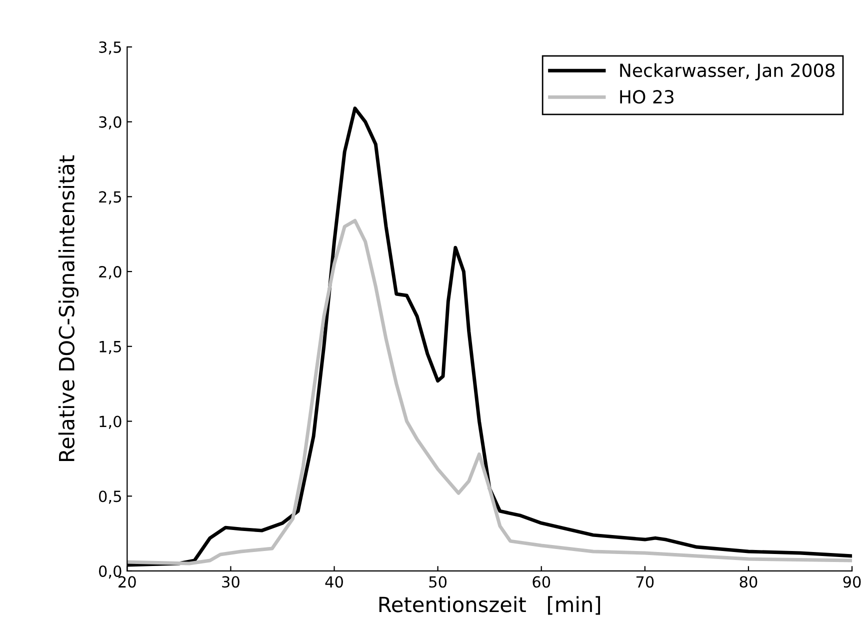  I want to click on y-axis-title: Relative DOC-Signalintensität, so click(68, 308).